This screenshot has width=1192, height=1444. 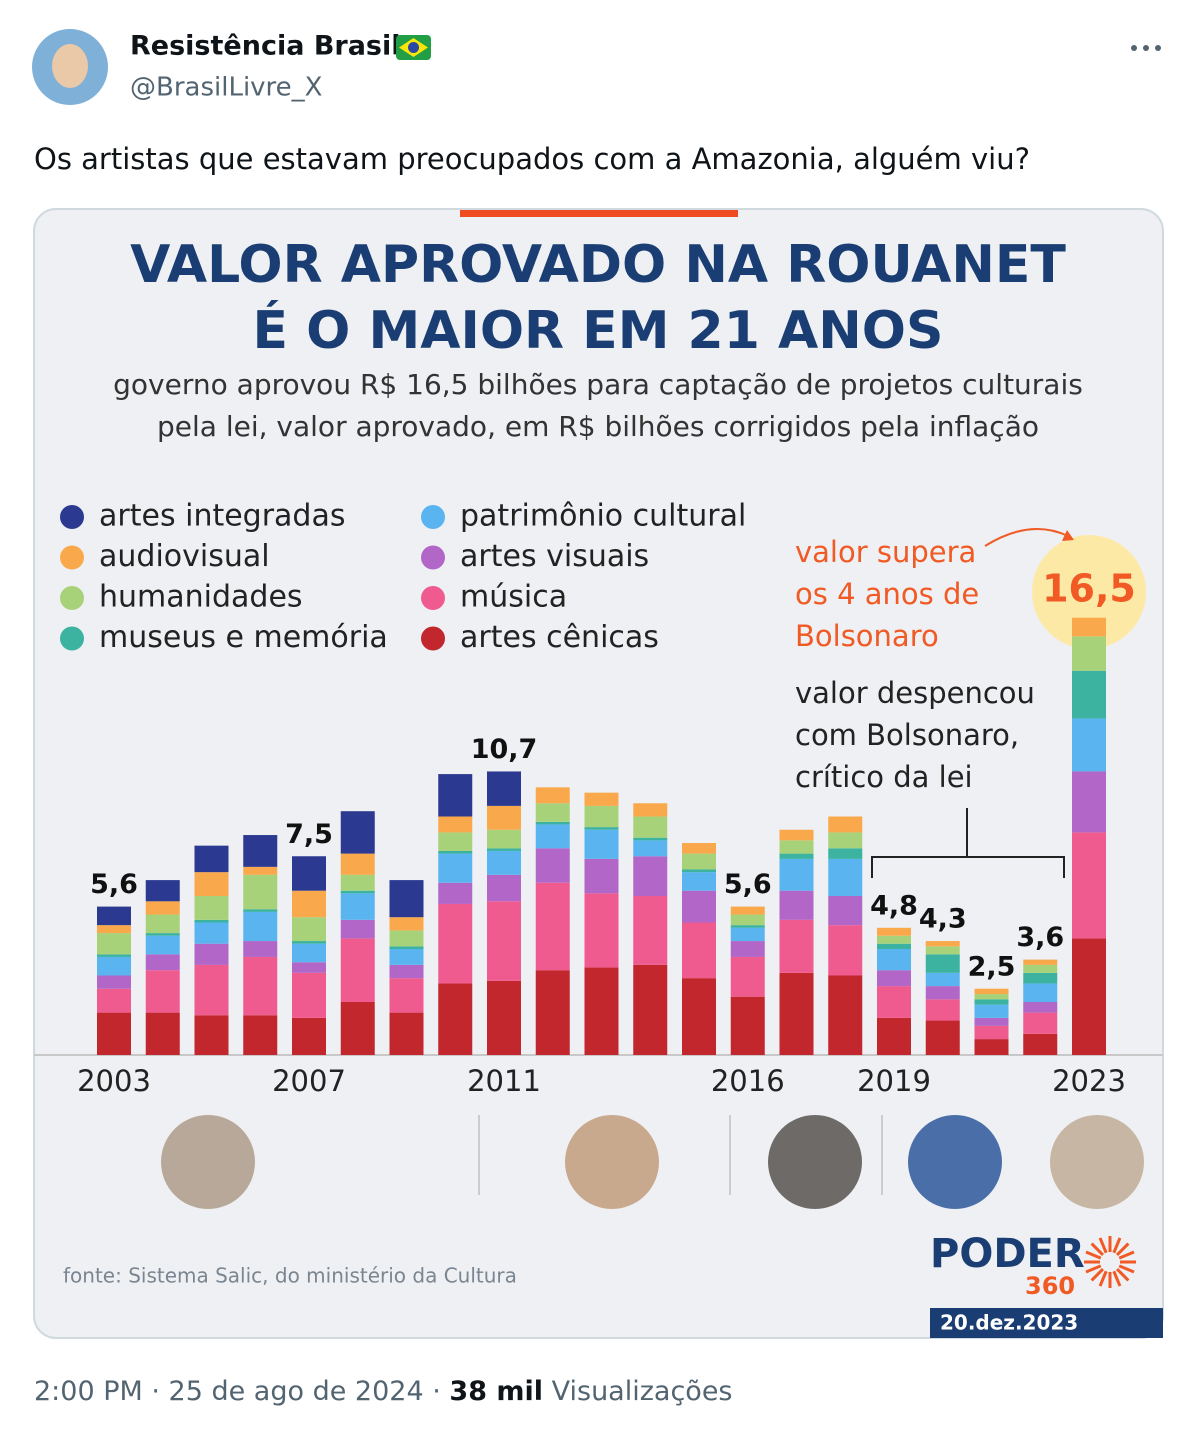 I want to click on legend-label: artes integradas, so click(x=222, y=516).